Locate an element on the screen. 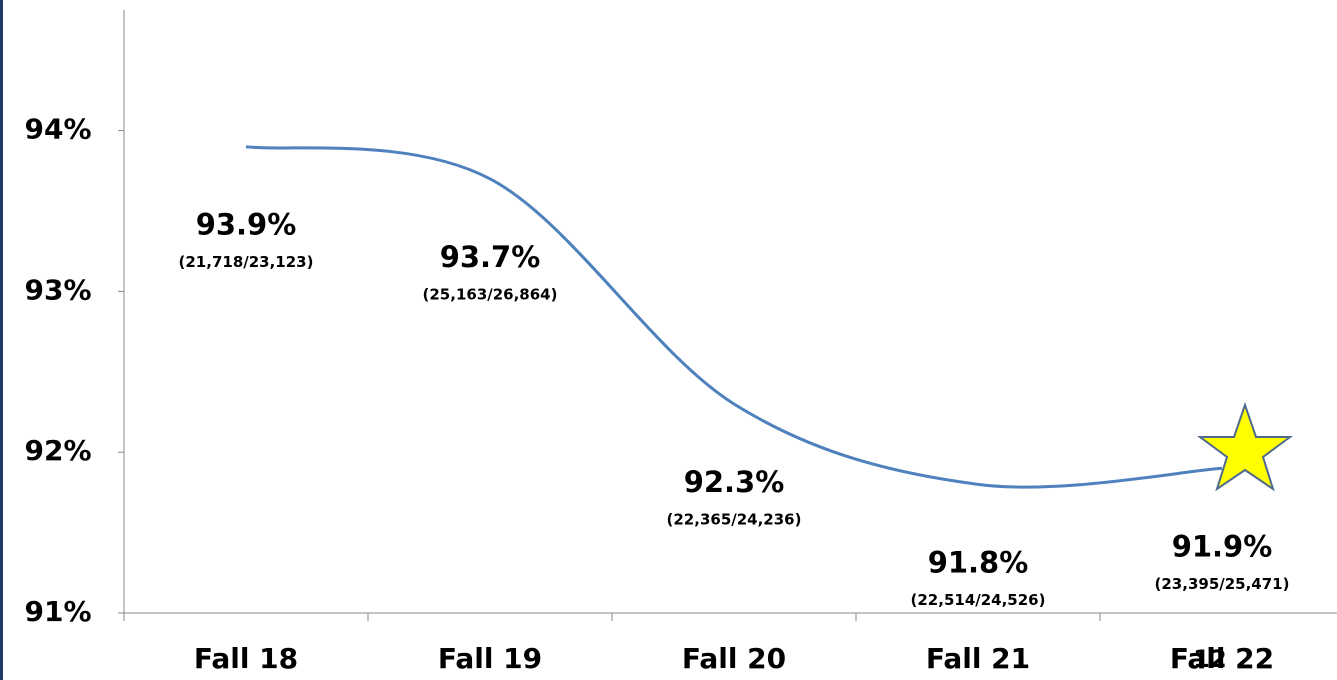 The height and width of the screenshot is (680, 1337). x-tick-label: Fall 18 is located at coordinates (246, 658).